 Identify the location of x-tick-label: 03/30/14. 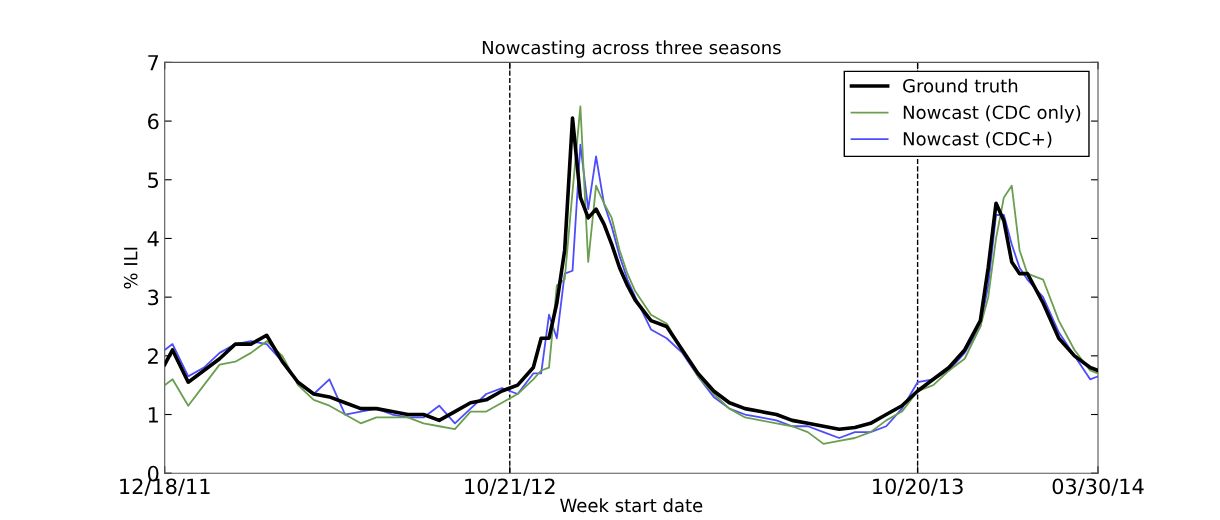
(1098, 487).